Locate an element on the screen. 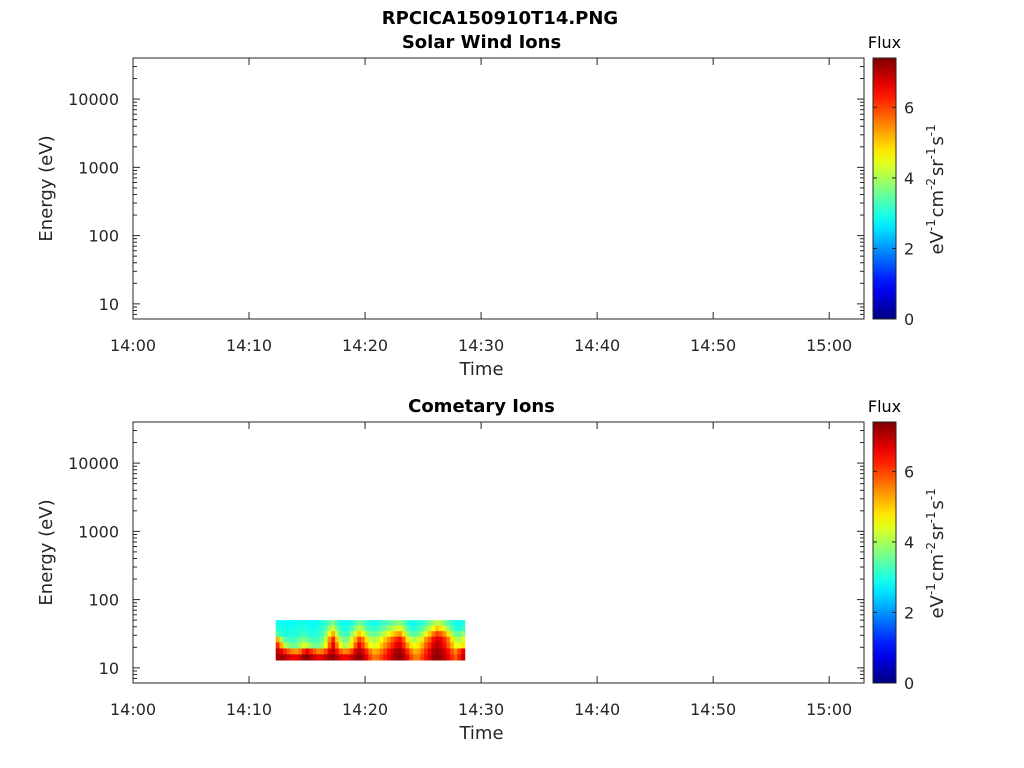 Image resolution: width=1024 pixels, height=768 pixels. x-axis-label: Time is located at coordinates (480, 369).